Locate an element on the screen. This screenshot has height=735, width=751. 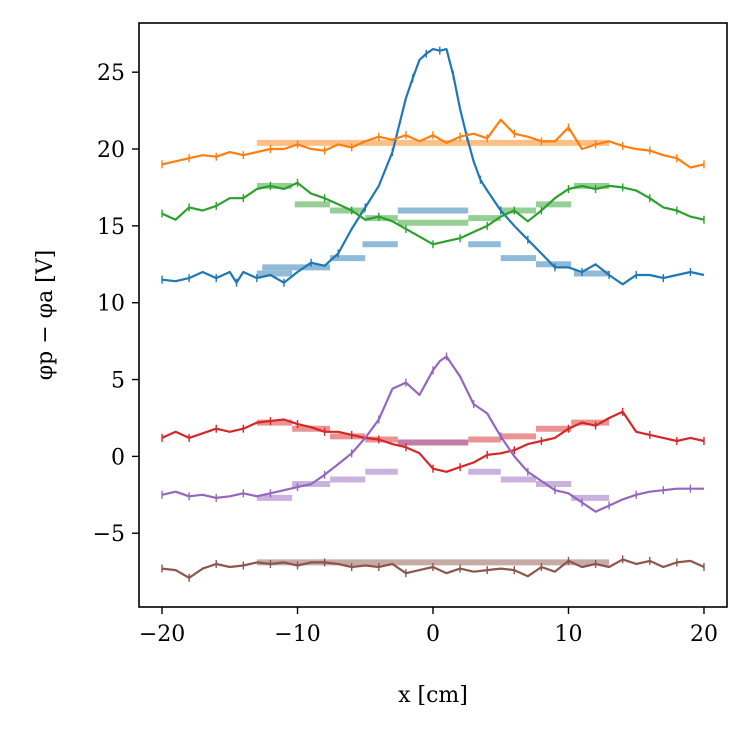
x-tick-label: 20 is located at coordinates (704, 634).